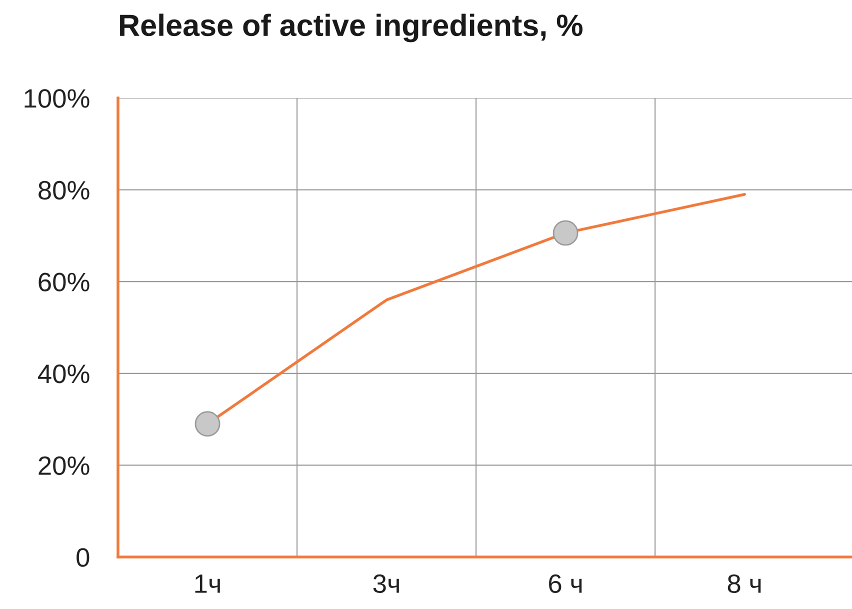 The width and height of the screenshot is (852, 609). I want to click on y-tick-label: 20%, so click(64, 466).